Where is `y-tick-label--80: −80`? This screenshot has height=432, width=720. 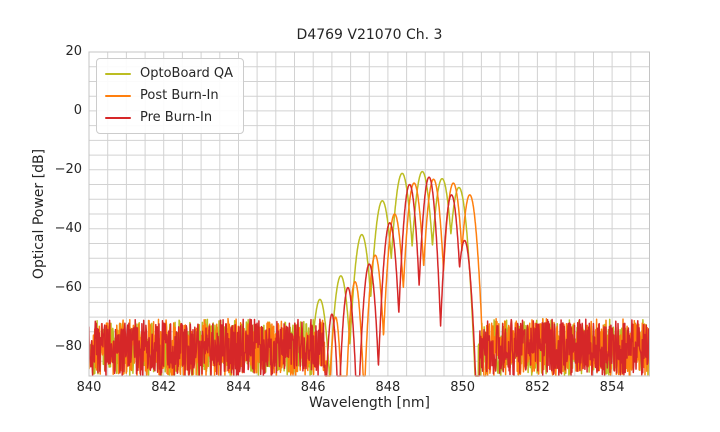
y-tick-label--80: −80 is located at coordinates (68, 346).